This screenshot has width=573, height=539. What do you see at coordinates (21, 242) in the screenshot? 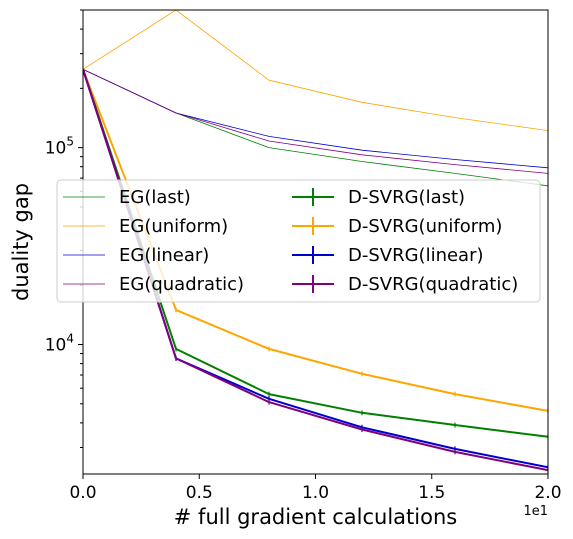
I see `y-axis-label: duality gap` at bounding box center [21, 242].